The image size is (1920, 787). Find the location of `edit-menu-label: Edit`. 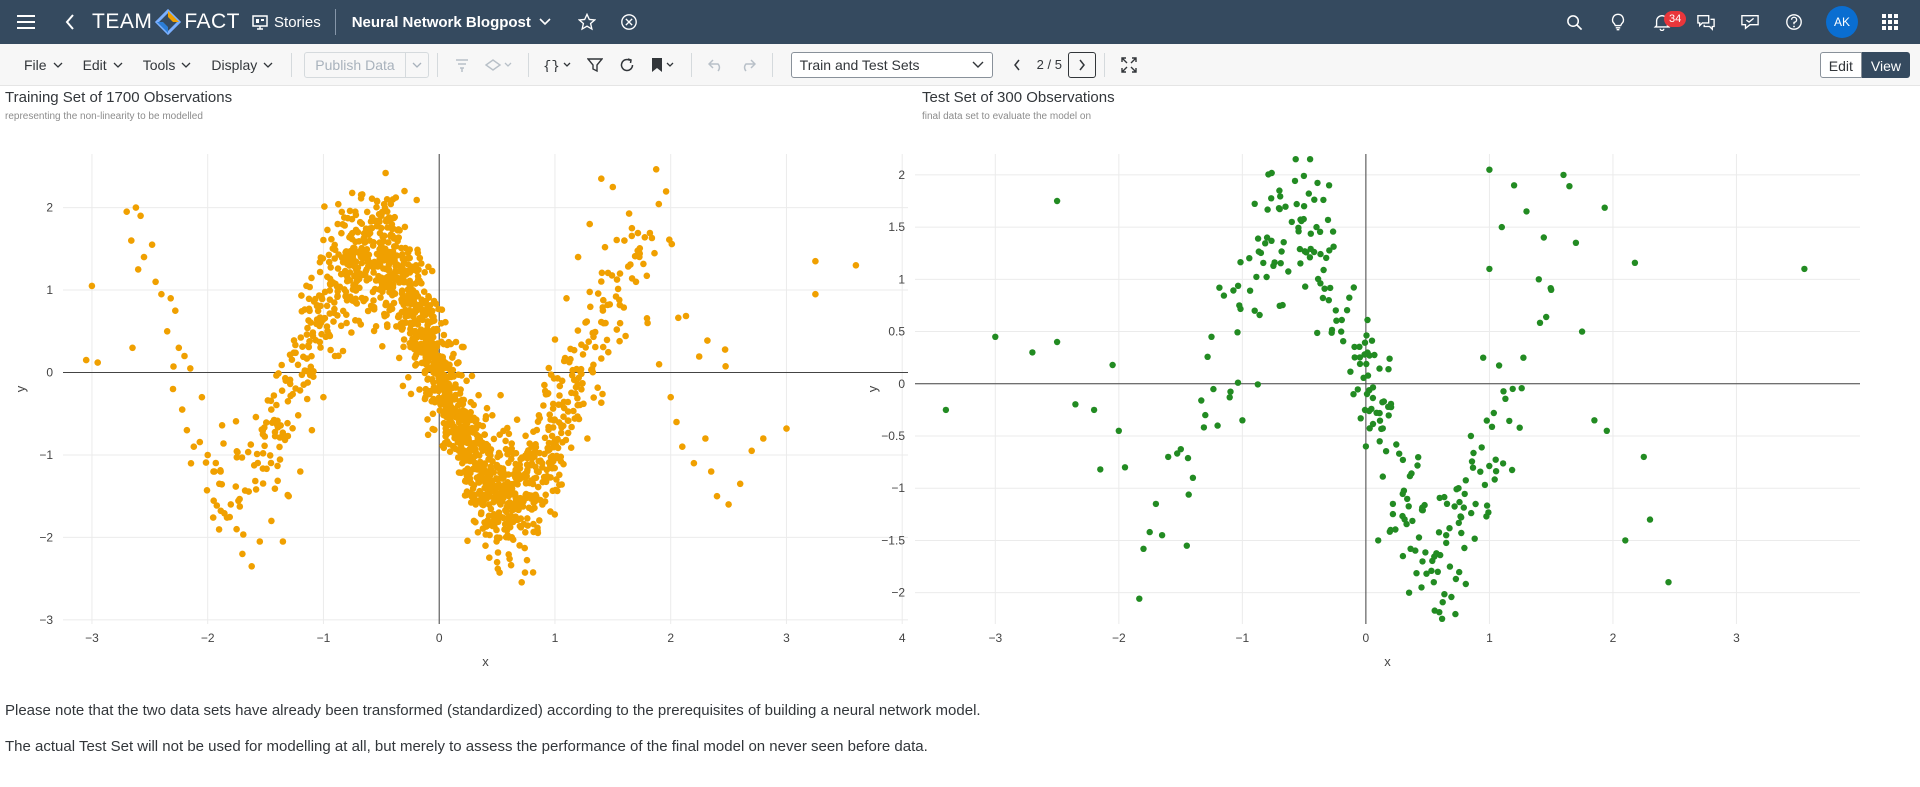

edit-menu-label: Edit is located at coordinates (94, 64).